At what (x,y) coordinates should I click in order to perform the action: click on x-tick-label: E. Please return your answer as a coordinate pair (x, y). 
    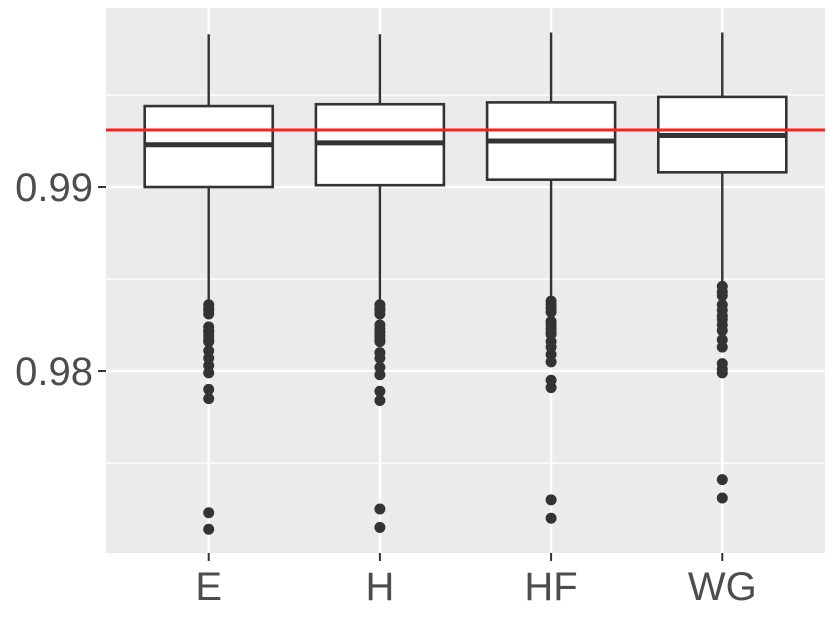
    Looking at the image, I should click on (208, 587).